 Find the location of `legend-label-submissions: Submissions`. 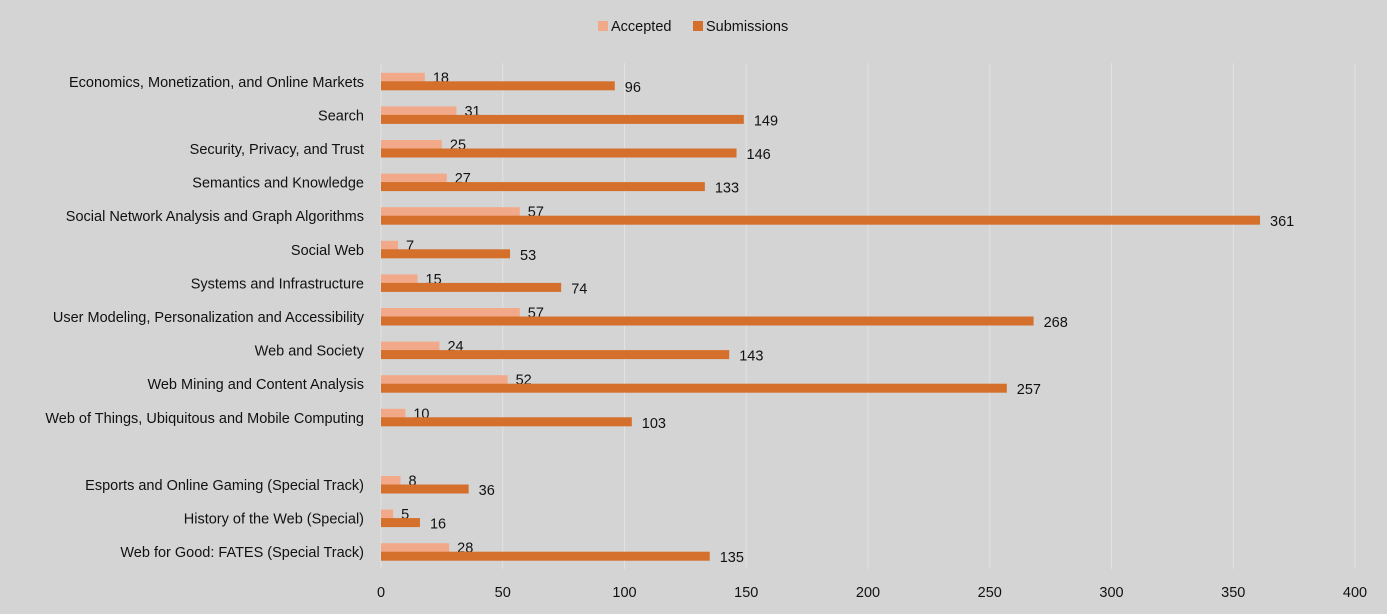

legend-label-submissions: Submissions is located at coordinates (747, 27).